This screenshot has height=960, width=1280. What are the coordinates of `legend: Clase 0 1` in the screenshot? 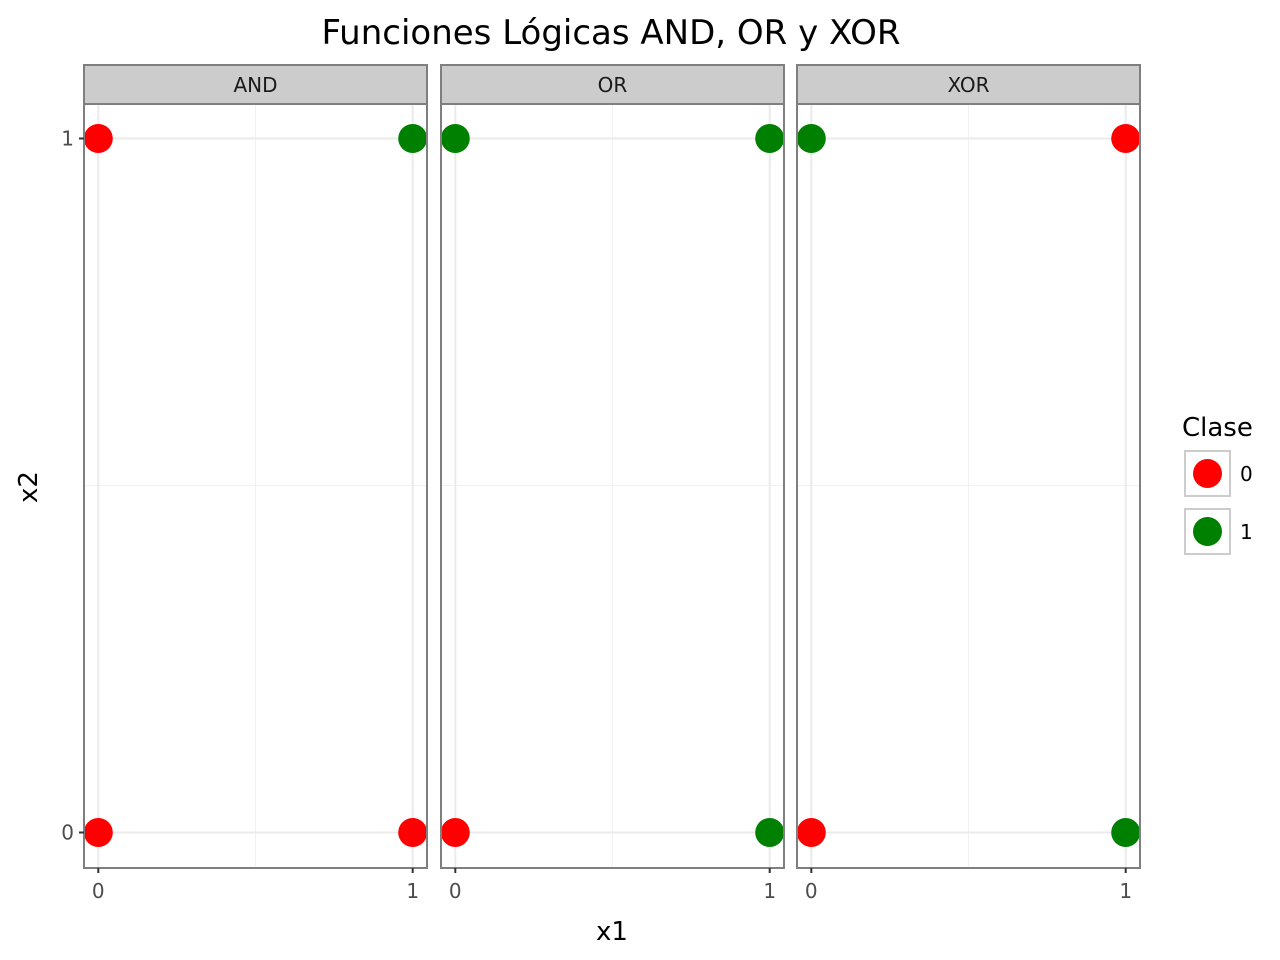 It's located at (1217, 484).